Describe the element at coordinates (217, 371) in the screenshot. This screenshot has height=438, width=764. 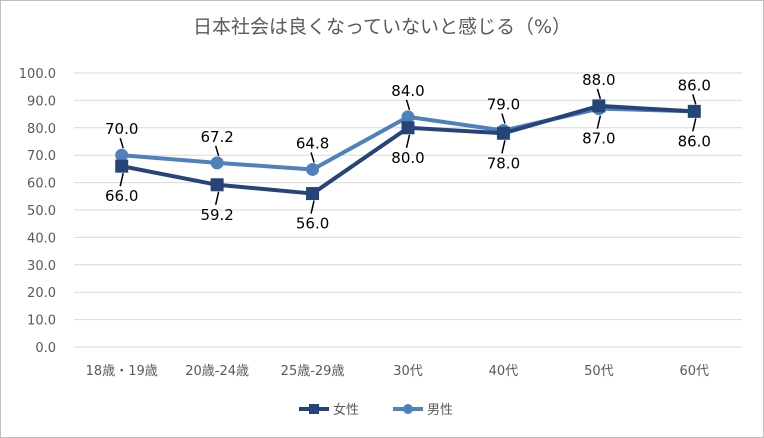
I see `x-tick-label: 20歳-24歳` at that location.